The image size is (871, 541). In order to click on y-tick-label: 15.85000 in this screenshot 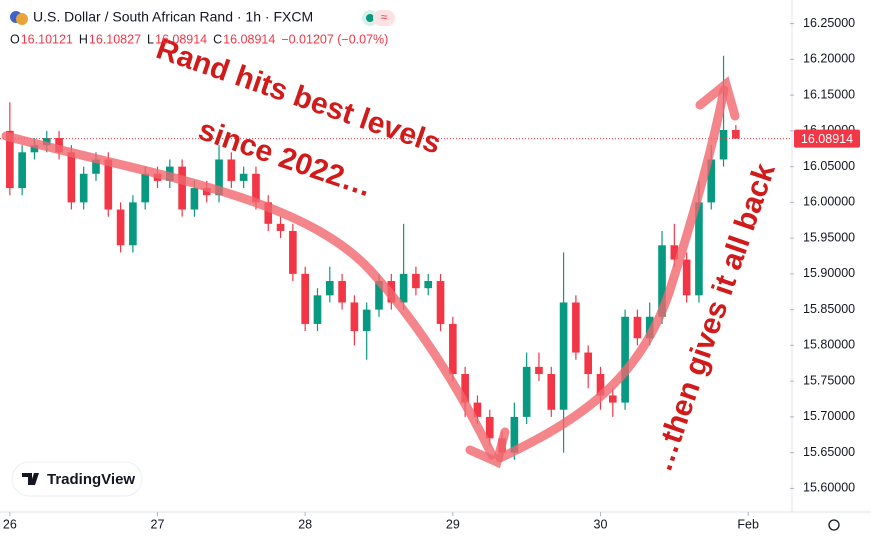, I will do `click(829, 309)`.